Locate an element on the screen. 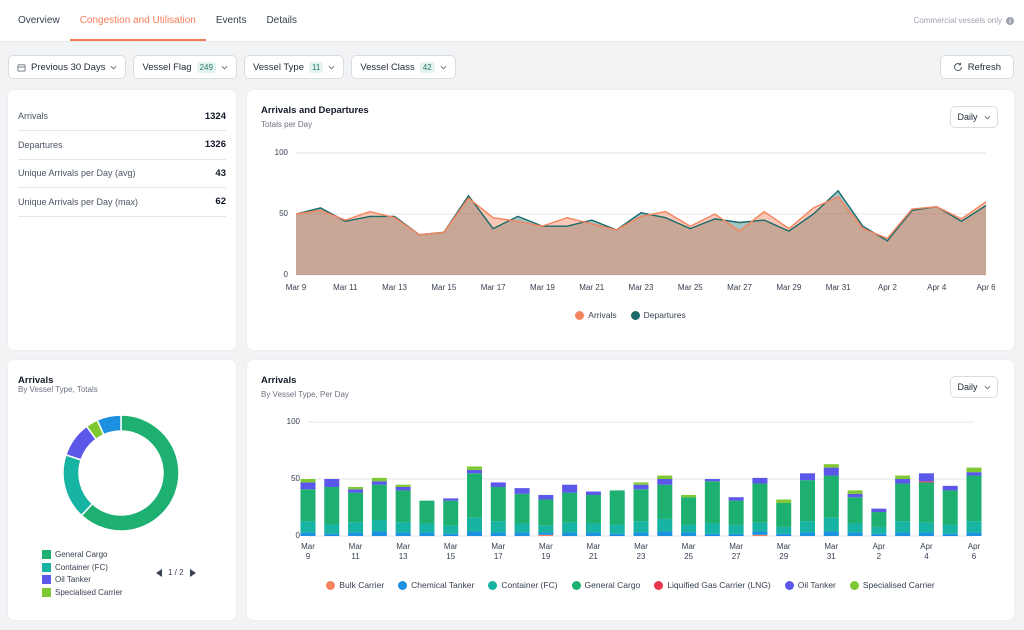 Image resolution: width=1024 pixels, height=630 pixels. stat-row: Unique Arrivals per Day (max) 62 is located at coordinates (122, 202).